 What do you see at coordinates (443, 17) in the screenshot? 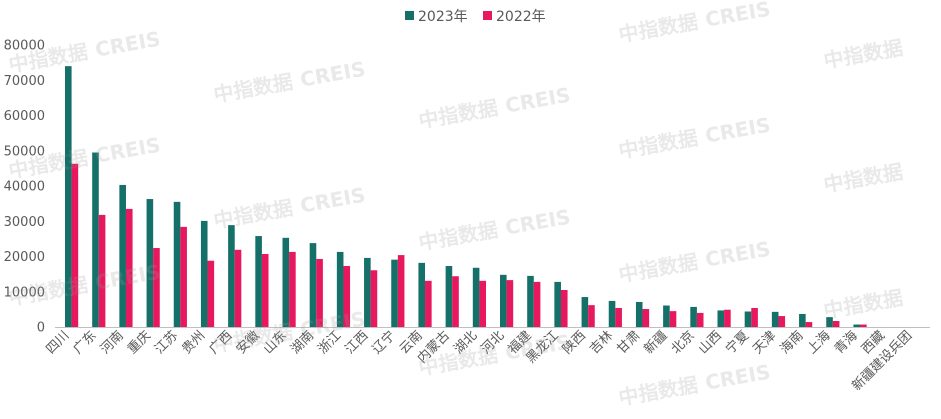
I see `legend-label-2023: 2023年` at bounding box center [443, 17].